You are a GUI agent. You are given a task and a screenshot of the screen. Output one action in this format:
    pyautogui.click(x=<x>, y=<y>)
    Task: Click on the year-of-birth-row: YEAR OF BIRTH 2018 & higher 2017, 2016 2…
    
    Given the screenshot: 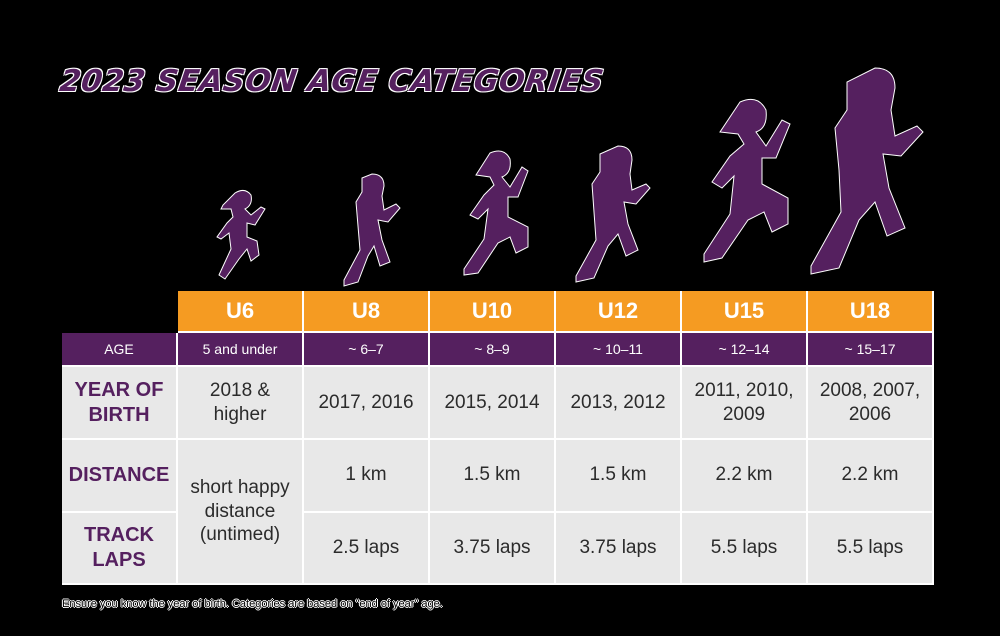 What is the action you would take?
    pyautogui.click(x=500, y=403)
    